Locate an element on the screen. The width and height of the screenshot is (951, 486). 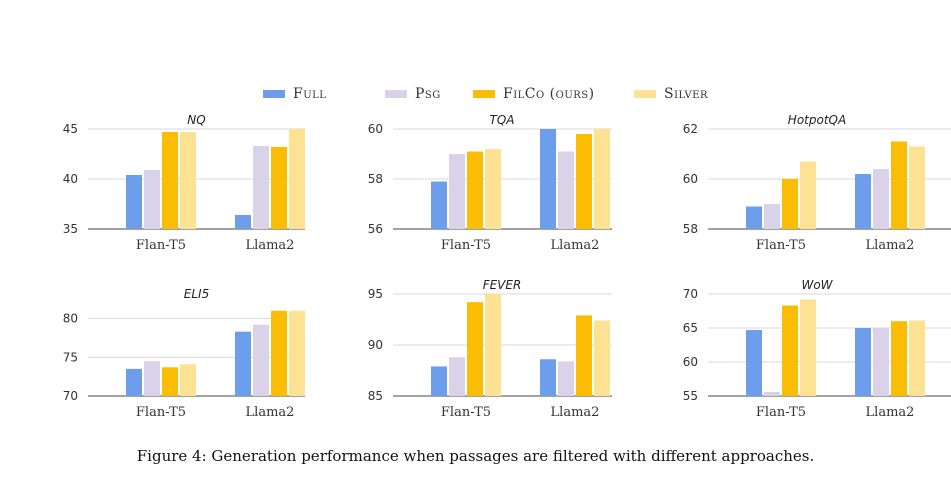
y-tick-label: 62 is located at coordinates (690, 129).